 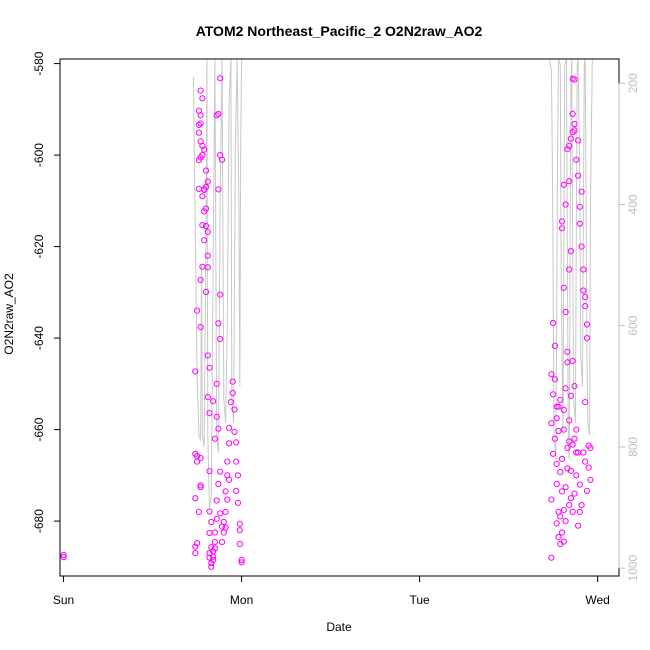 What do you see at coordinates (39, 246) in the screenshot?
I see `y-tick-label: -620` at bounding box center [39, 246].